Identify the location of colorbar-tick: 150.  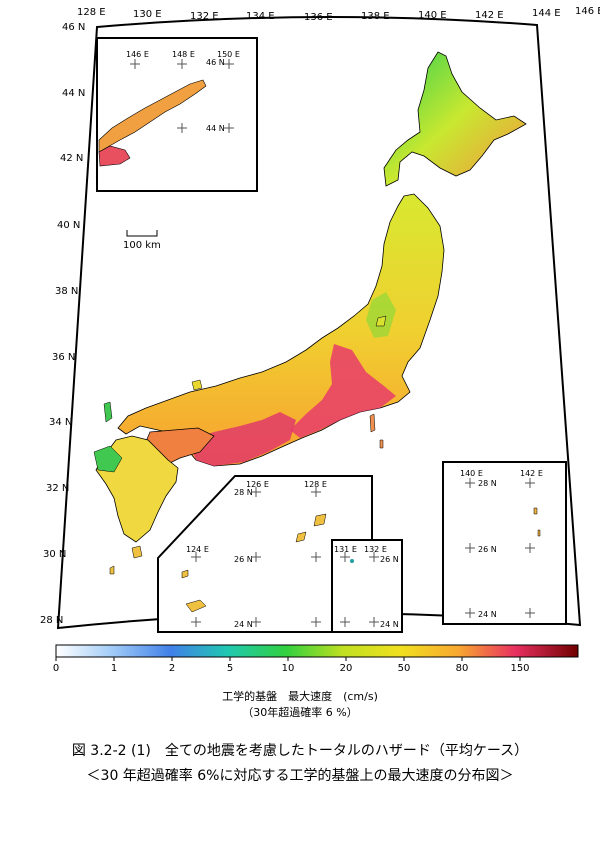
(520, 668).